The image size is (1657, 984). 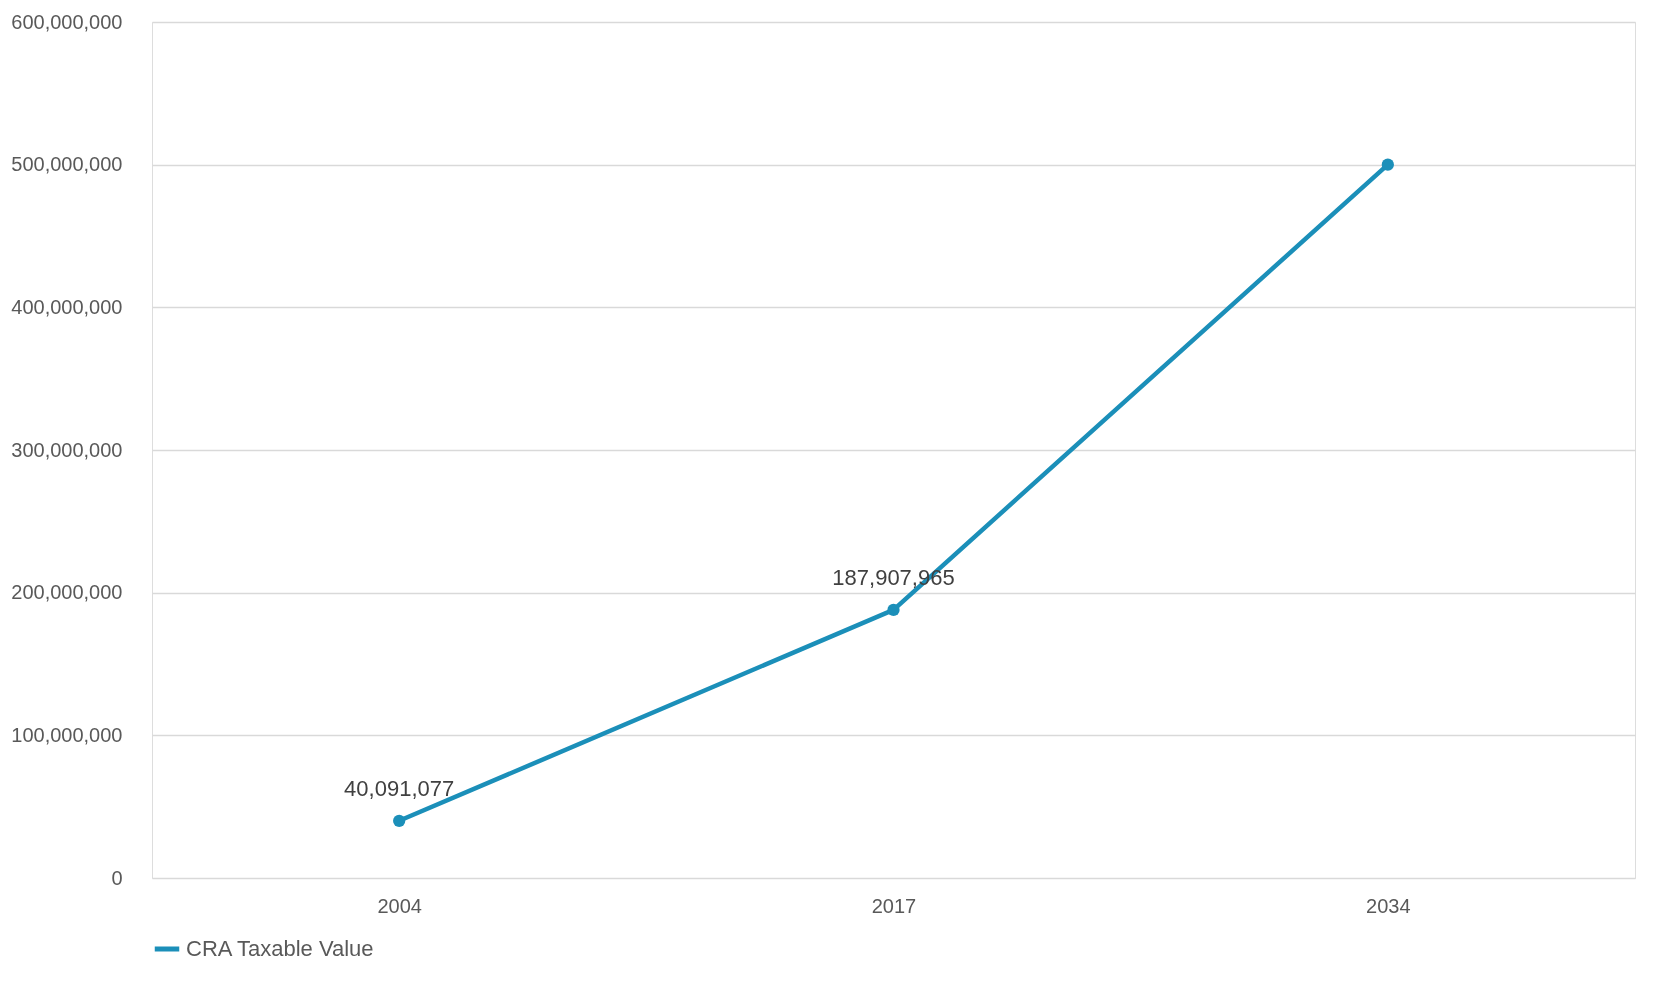 What do you see at coordinates (67, 306) in the screenshot?
I see `y-tick-label: 400,000,000` at bounding box center [67, 306].